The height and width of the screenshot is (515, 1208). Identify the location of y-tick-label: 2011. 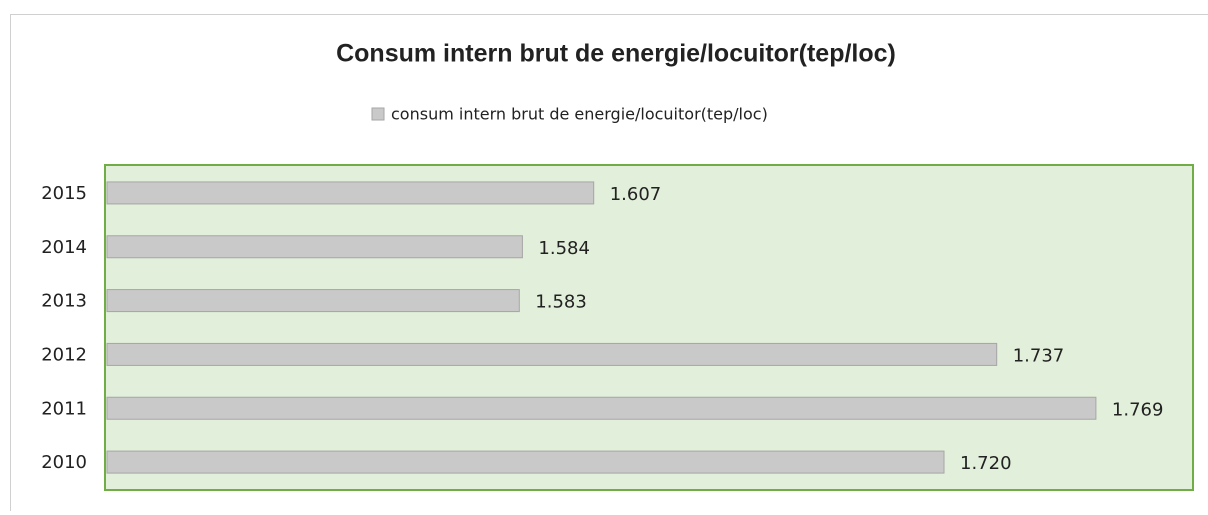
(64, 408).